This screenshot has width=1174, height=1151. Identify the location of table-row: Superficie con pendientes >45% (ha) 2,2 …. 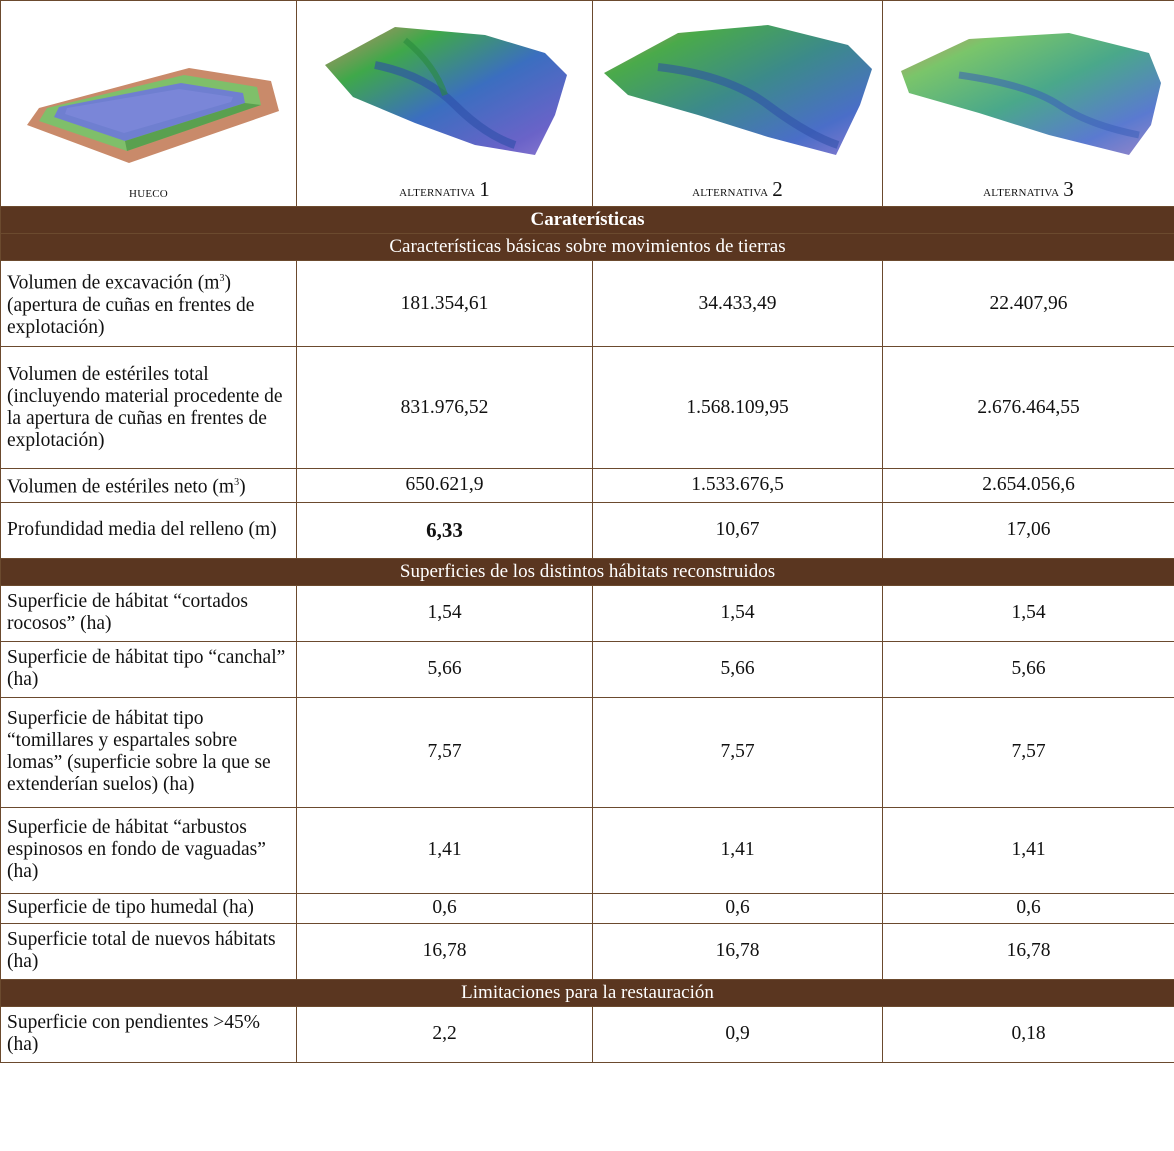
(587, 1034).